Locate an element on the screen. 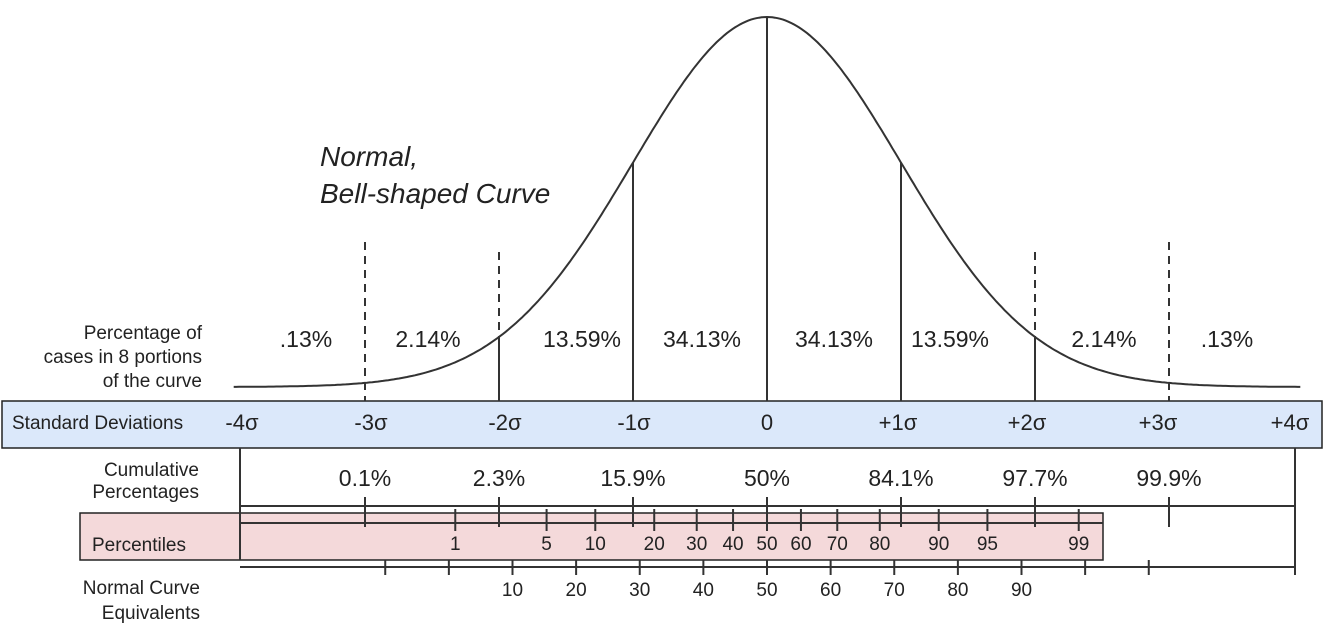 Image resolution: width=1332 pixels, height=630 pixels. diagram-title-line-2: Bell-shaped Curve is located at coordinates (435, 193).